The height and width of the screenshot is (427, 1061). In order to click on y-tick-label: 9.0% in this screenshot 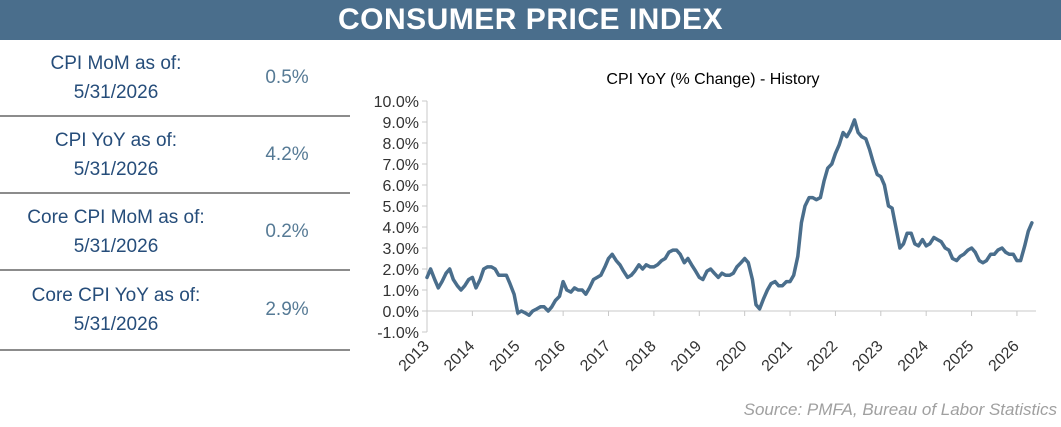, I will do `click(401, 123)`.